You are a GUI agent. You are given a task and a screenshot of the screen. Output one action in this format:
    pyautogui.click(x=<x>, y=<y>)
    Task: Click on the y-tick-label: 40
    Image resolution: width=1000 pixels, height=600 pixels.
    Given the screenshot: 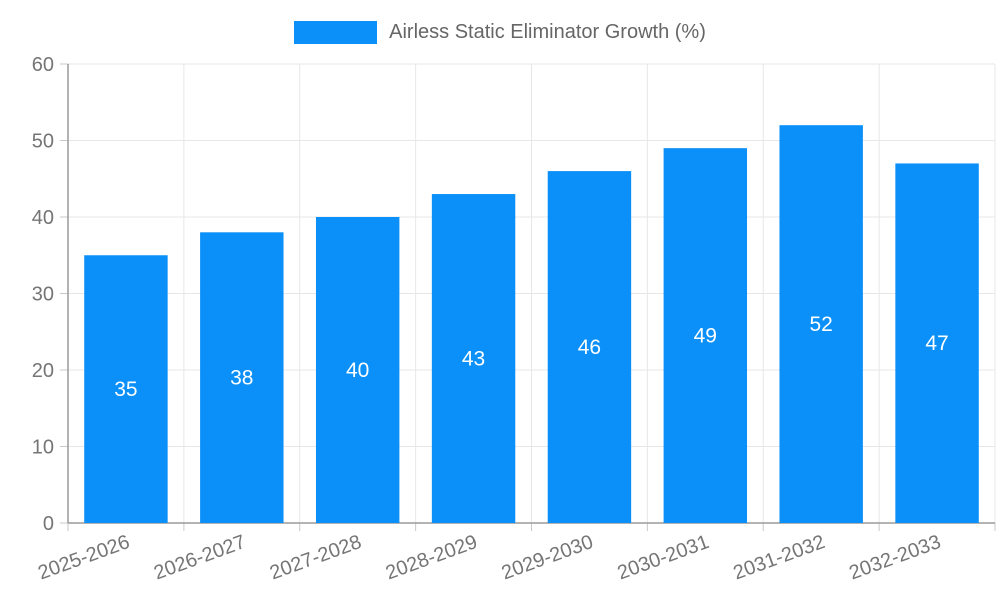 What is the action you would take?
    pyautogui.click(x=43, y=218)
    